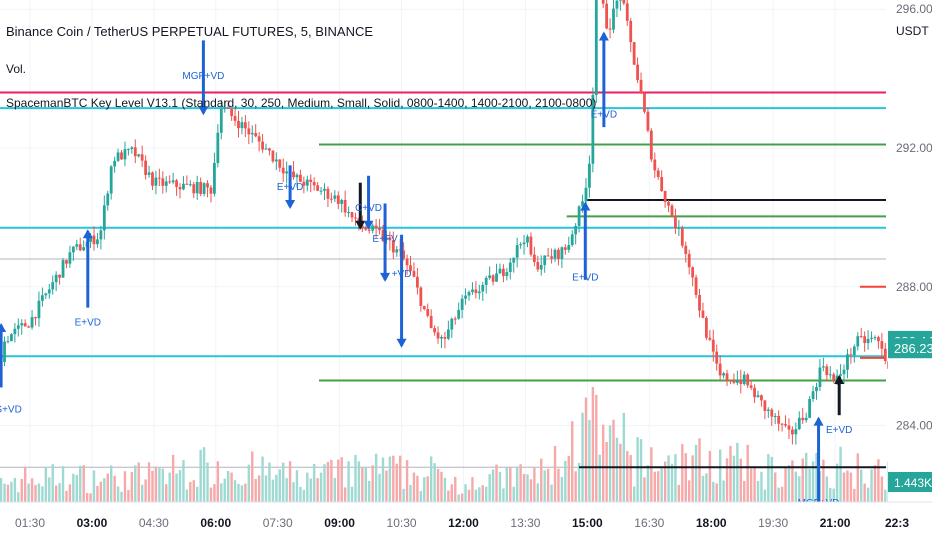  Describe the element at coordinates (92, 523) in the screenshot. I see `time-tick-label: 03:00` at that location.